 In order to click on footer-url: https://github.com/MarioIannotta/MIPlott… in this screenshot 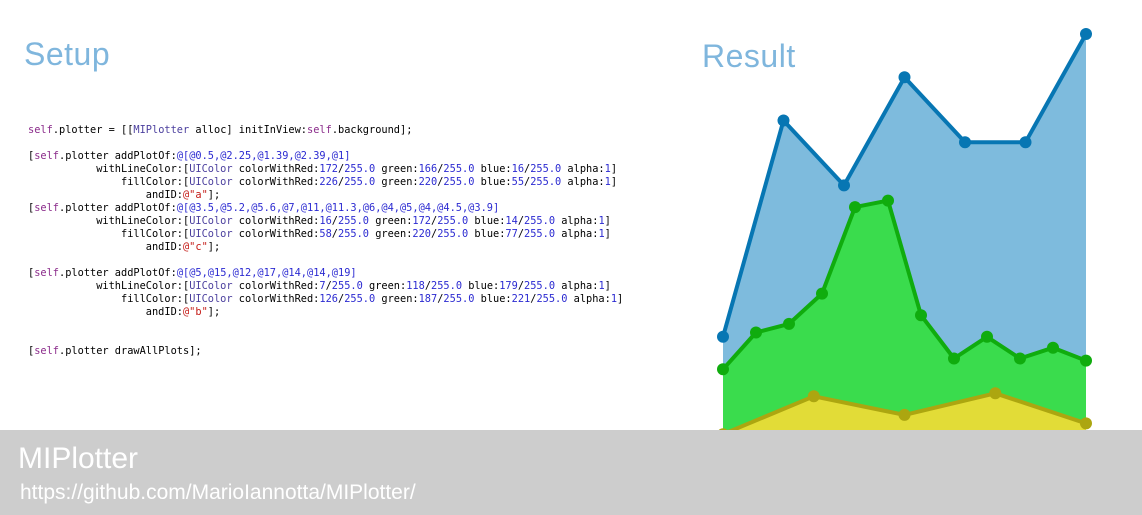, I will do `click(218, 492)`.